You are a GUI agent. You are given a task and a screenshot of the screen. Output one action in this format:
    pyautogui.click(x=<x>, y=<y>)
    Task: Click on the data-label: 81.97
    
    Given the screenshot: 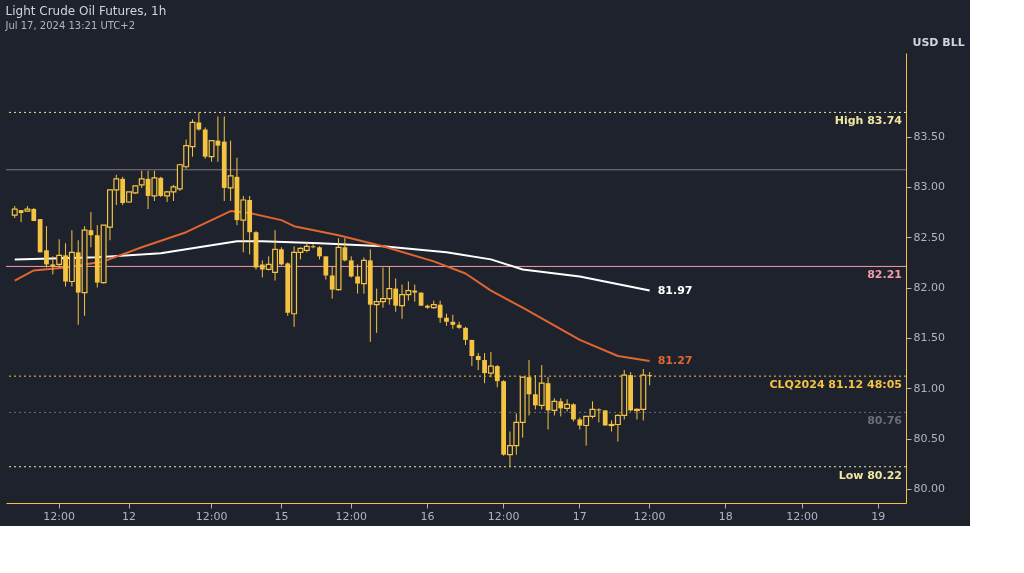 What is the action you would take?
    pyautogui.click(x=675, y=290)
    